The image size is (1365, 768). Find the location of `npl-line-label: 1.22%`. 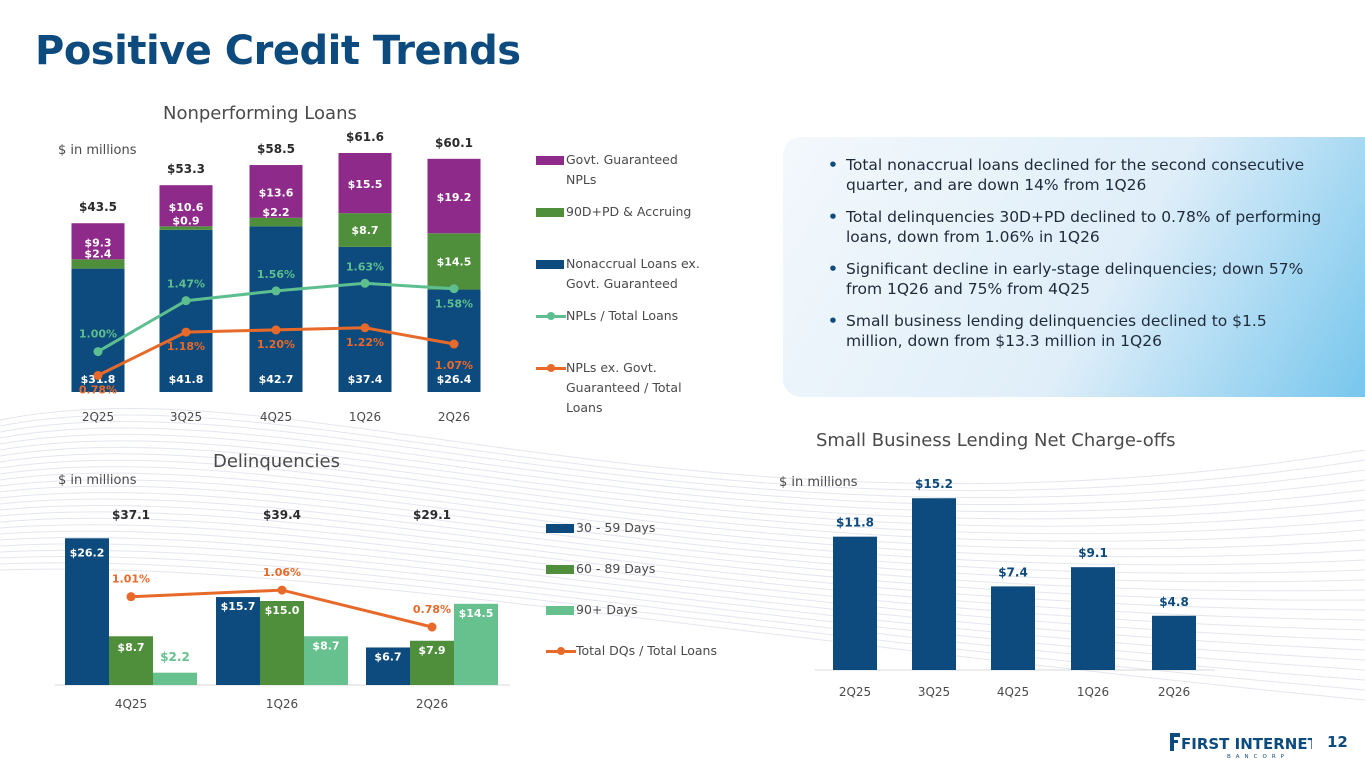

npl-line-label: 1.22% is located at coordinates (365, 342).